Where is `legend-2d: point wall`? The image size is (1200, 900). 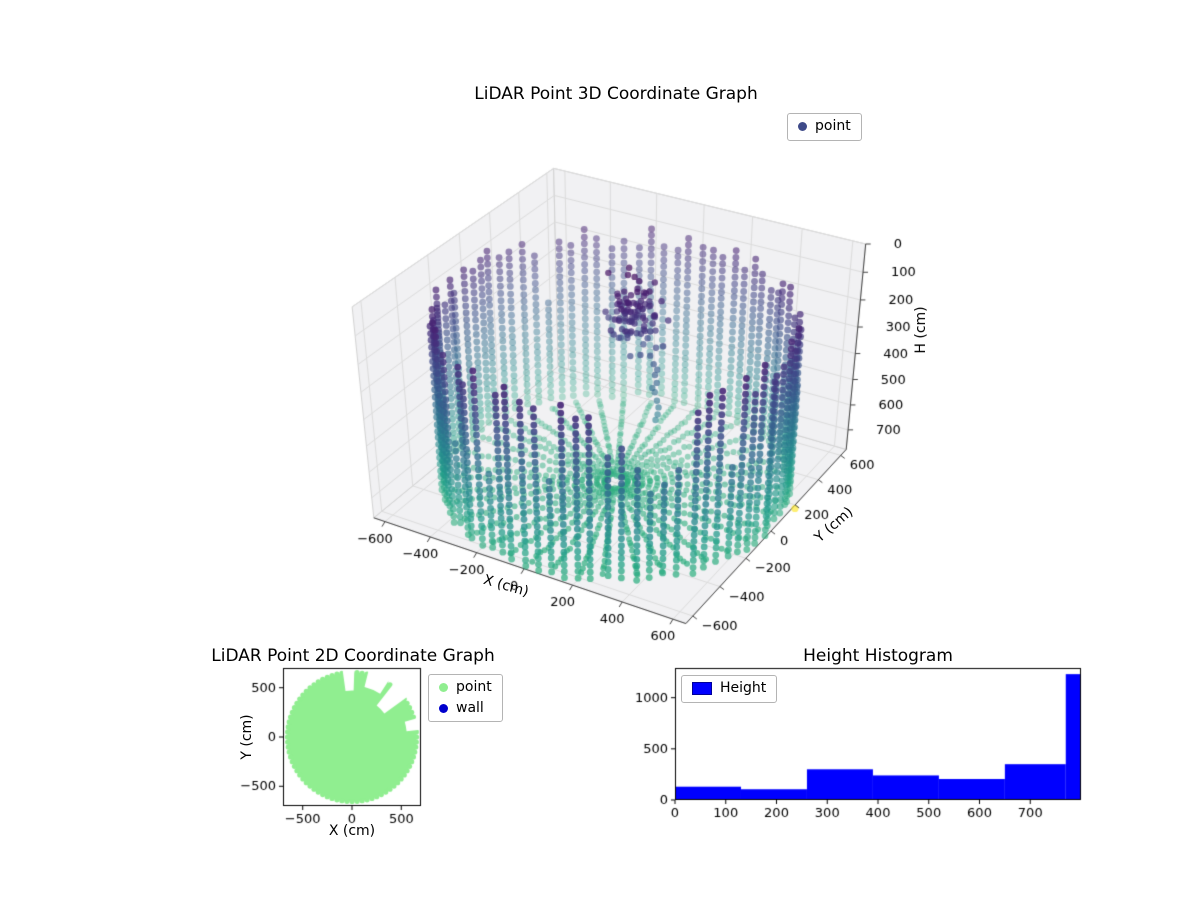
legend-2d: point wall is located at coordinates (465, 698).